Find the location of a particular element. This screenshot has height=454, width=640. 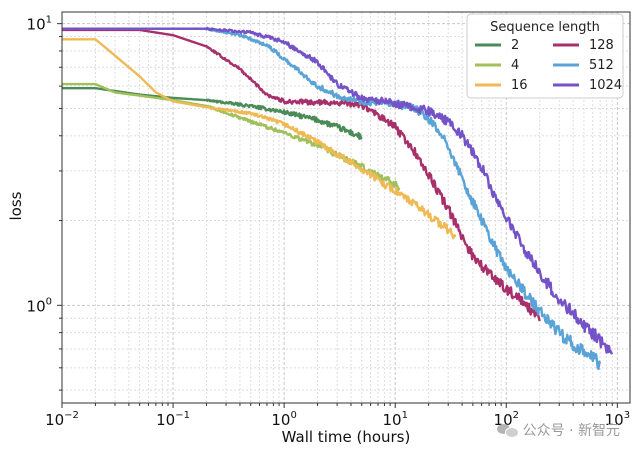

legend-label-512: 512 is located at coordinates (601, 65).